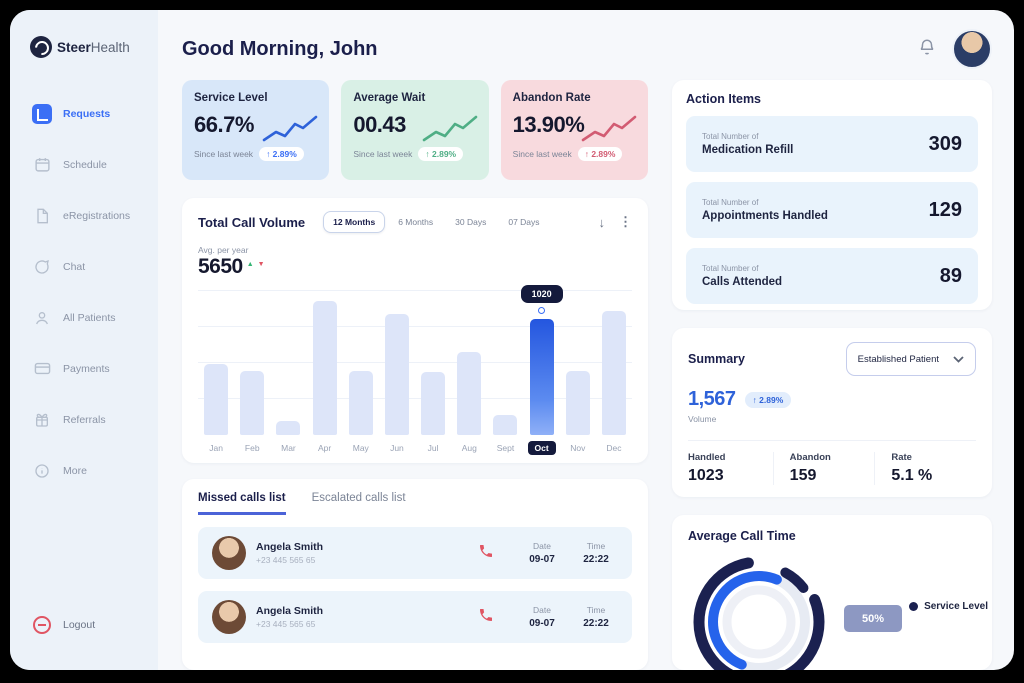 This screenshot has width=1024, height=683. I want to click on legend-label: Service Level, so click(956, 606).